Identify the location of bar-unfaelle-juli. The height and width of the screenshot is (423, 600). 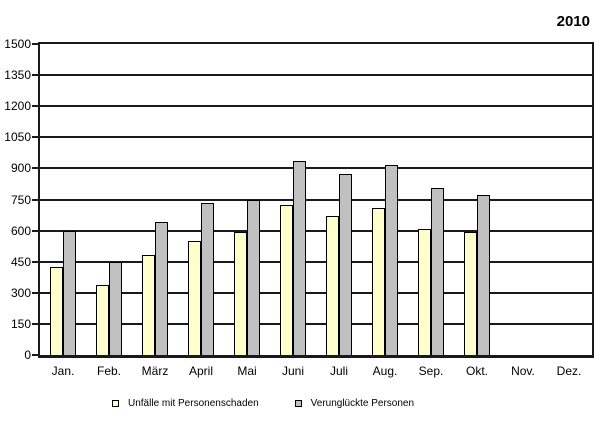
(332, 285).